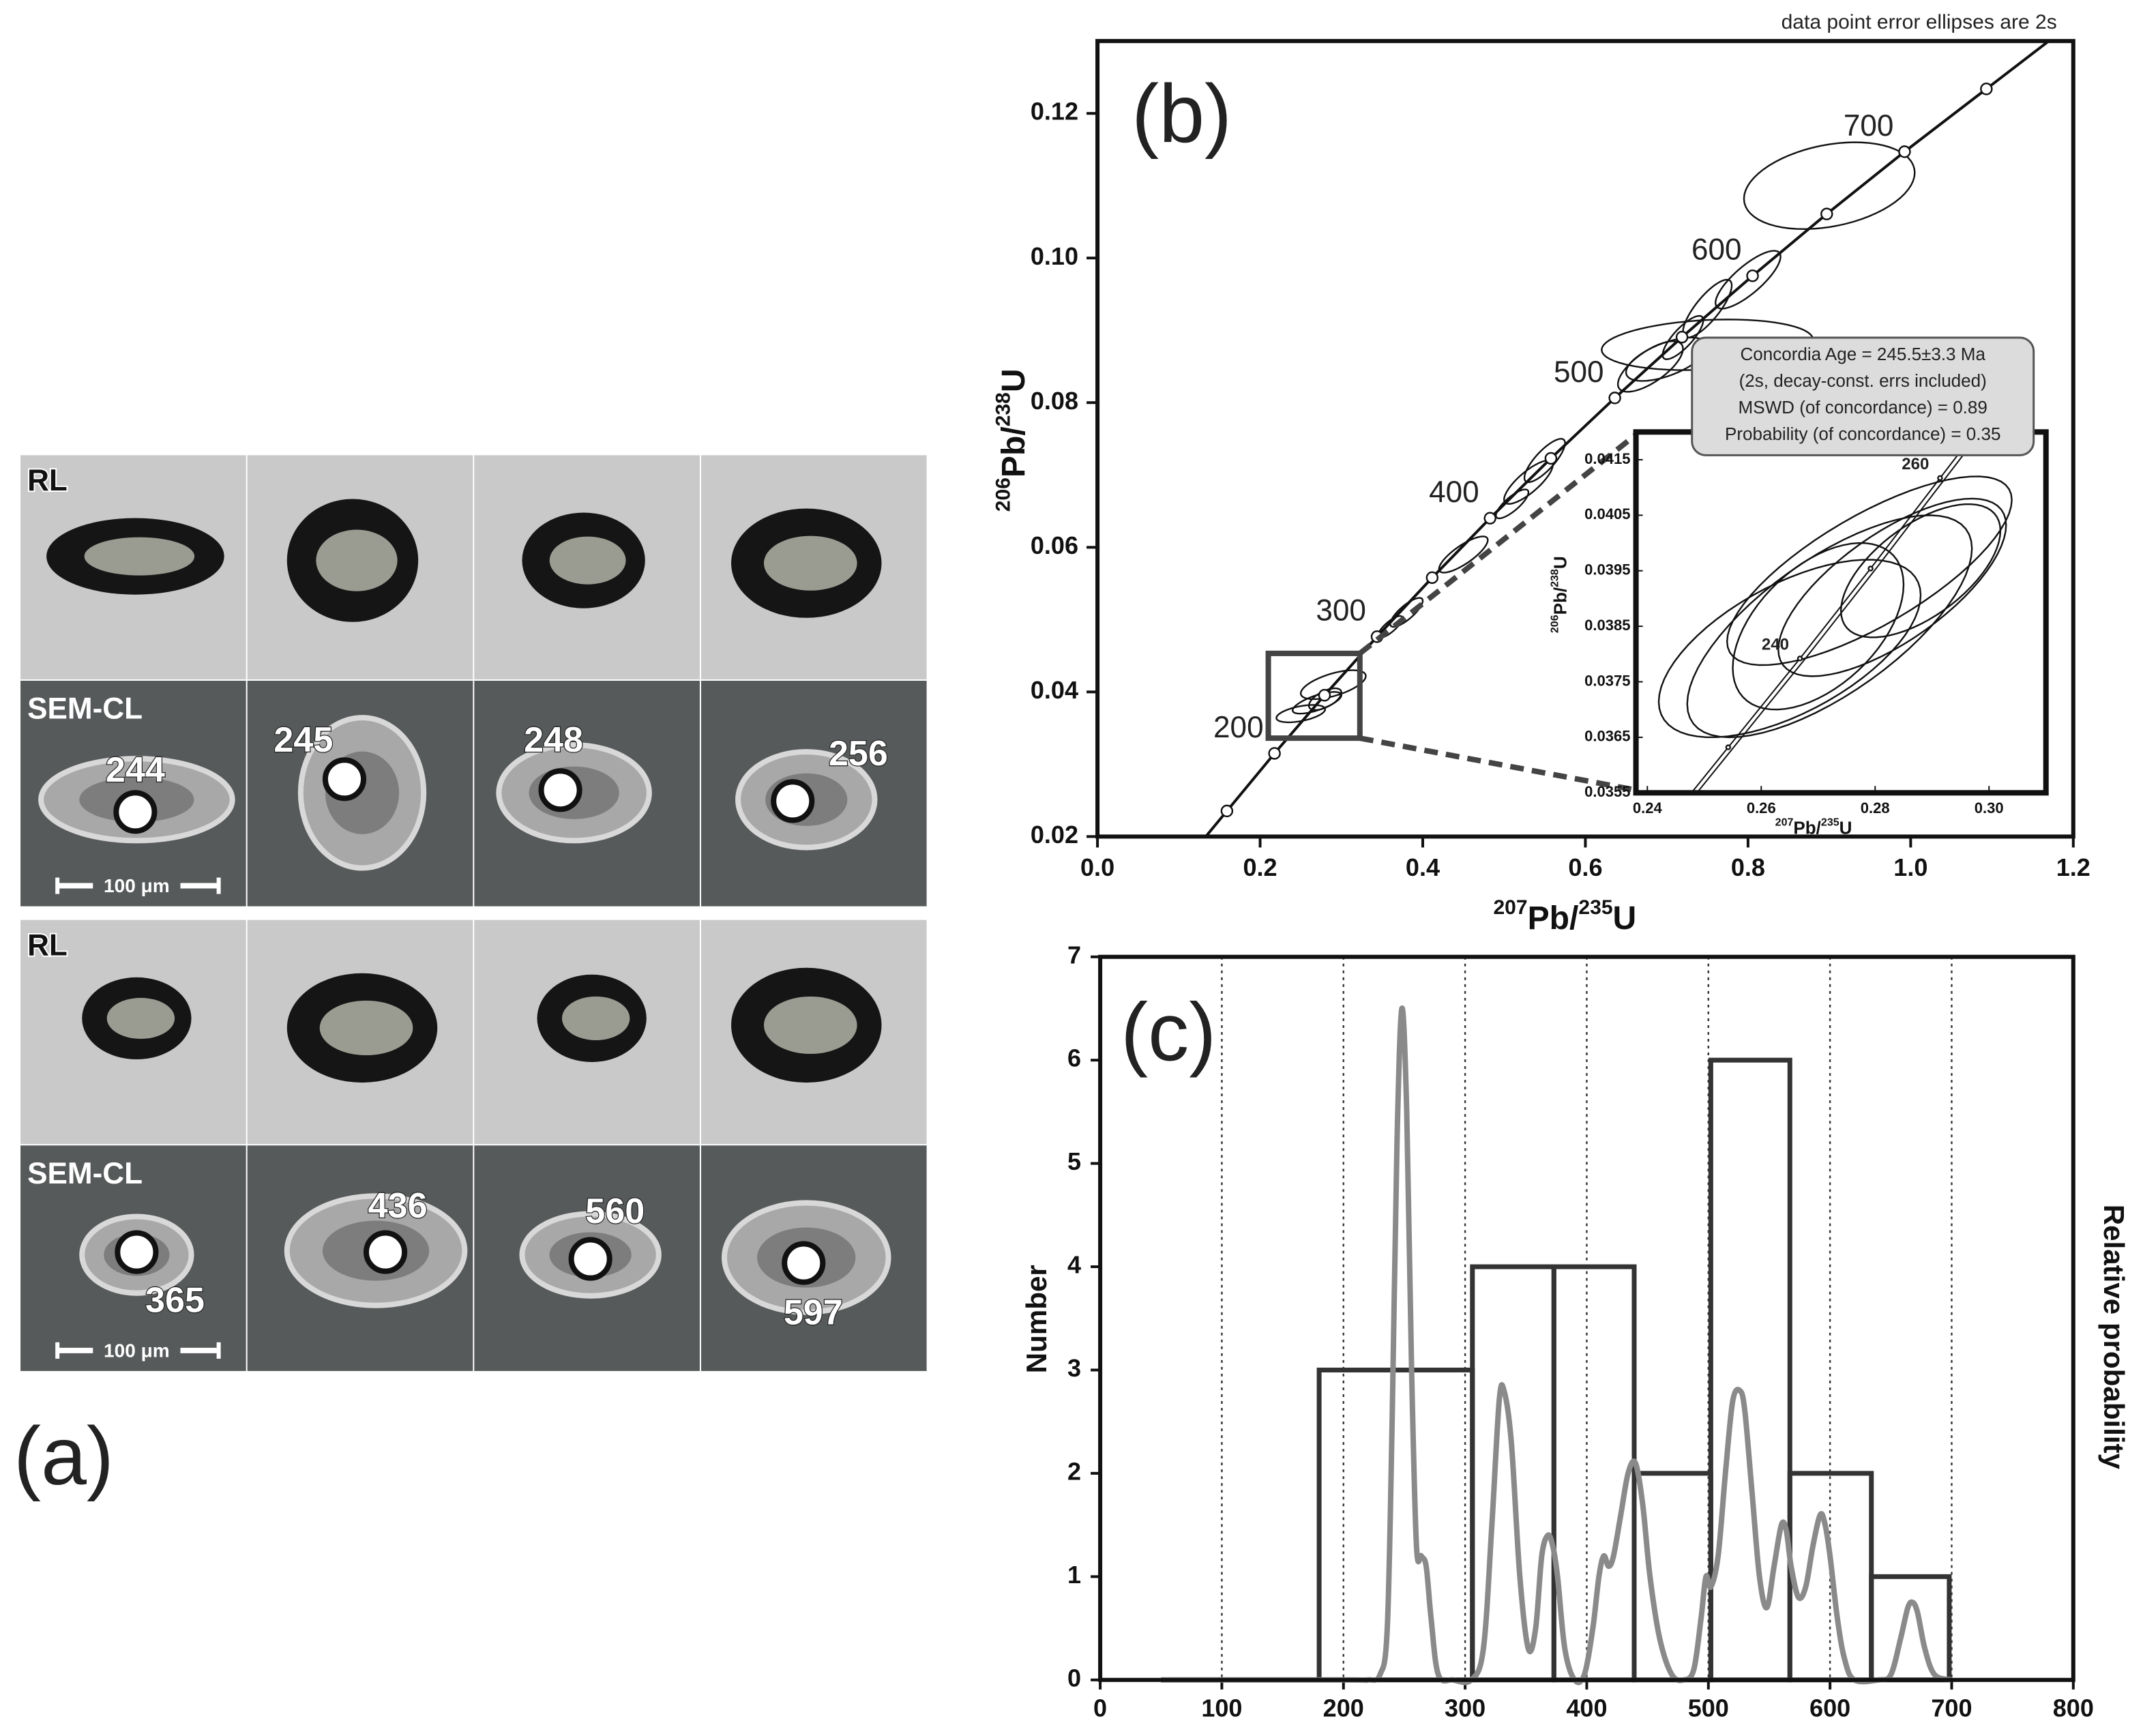  Describe the element at coordinates (1465, 1708) in the screenshot. I see `x-tick-label: 300` at that location.